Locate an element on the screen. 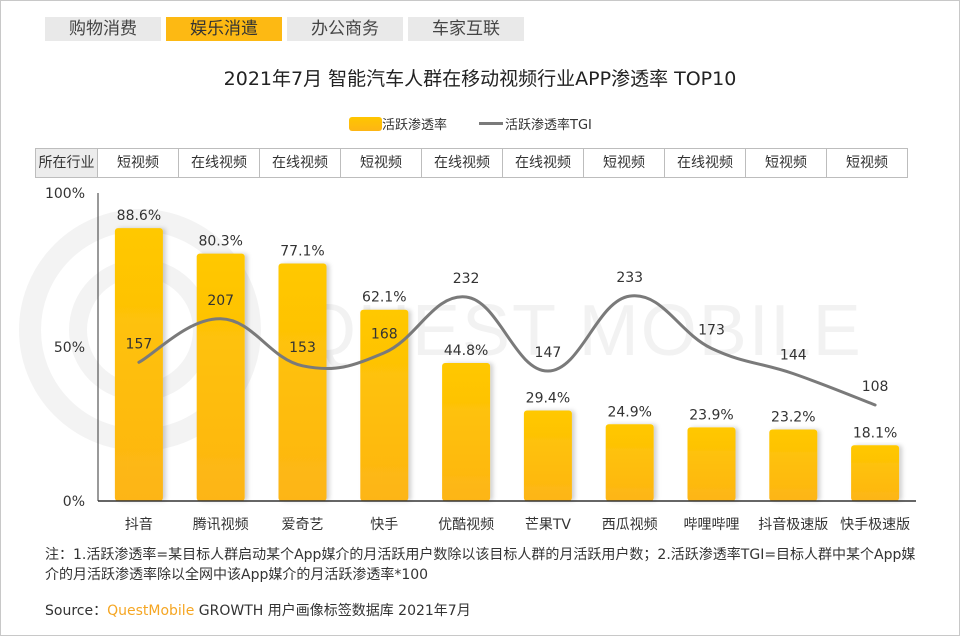 This screenshot has height=636, width=960. bar-value-label: 29.4% is located at coordinates (548, 398).